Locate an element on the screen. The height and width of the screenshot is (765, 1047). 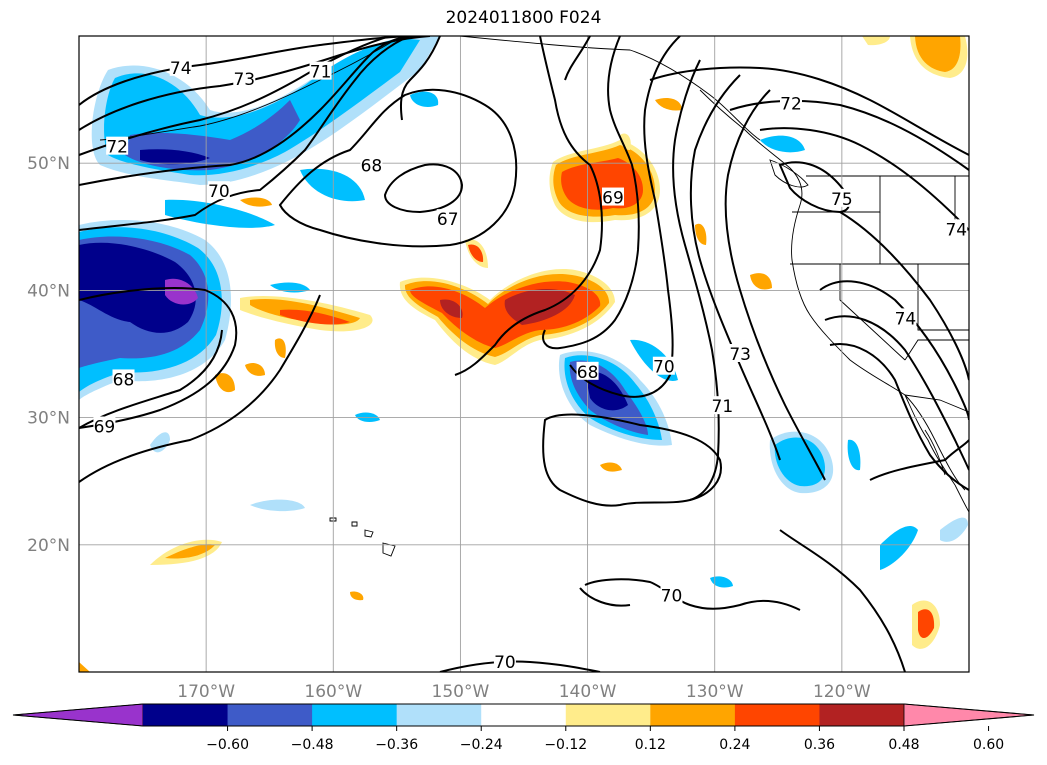
neg-region-westpac-min is located at coordinates (181, 291).